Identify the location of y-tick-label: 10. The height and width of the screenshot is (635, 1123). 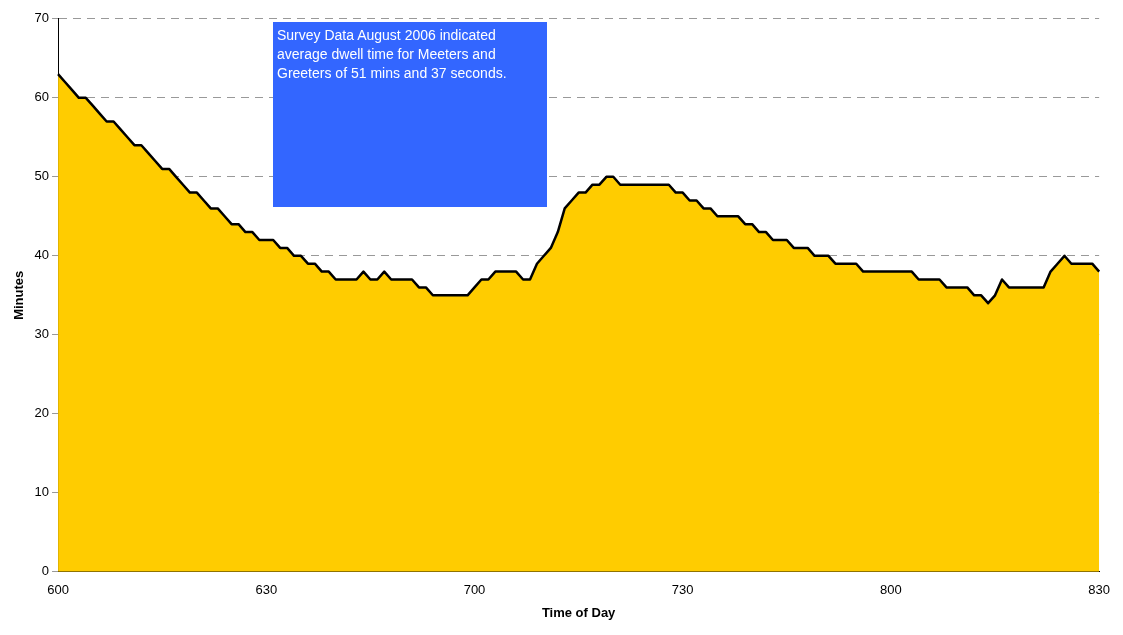
(42, 492).